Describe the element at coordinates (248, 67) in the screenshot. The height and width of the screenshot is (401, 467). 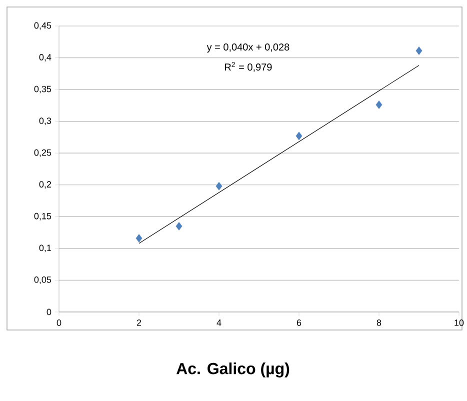
I see `annotation: R$^{2}$ = 0,979` at that location.